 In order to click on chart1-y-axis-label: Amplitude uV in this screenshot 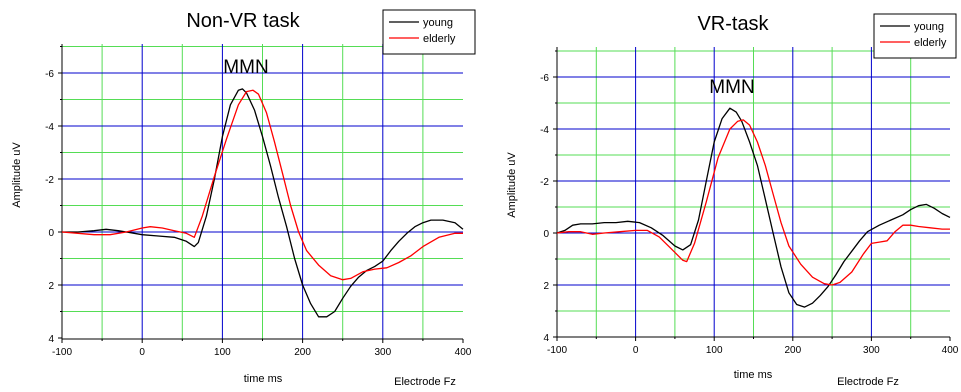, I will do `click(17, 175)`.